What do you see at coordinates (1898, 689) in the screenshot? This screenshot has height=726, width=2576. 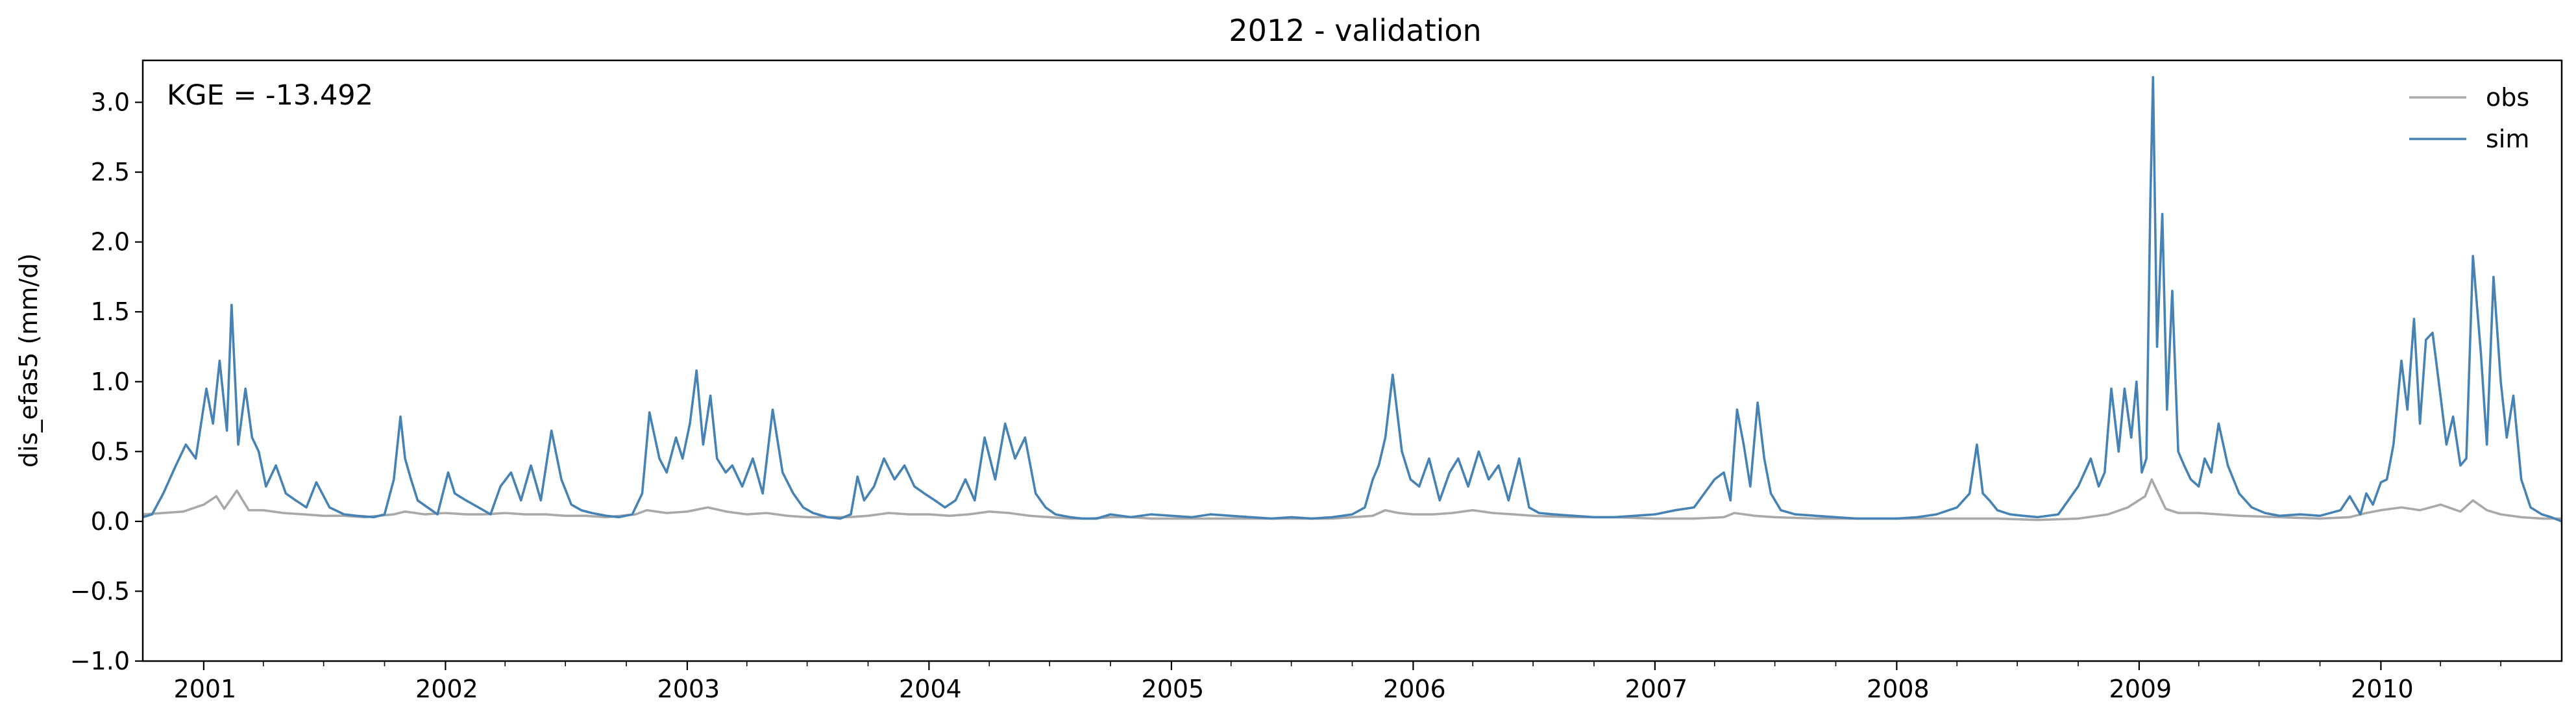 I see `x-tick-label: 2008` at bounding box center [1898, 689].